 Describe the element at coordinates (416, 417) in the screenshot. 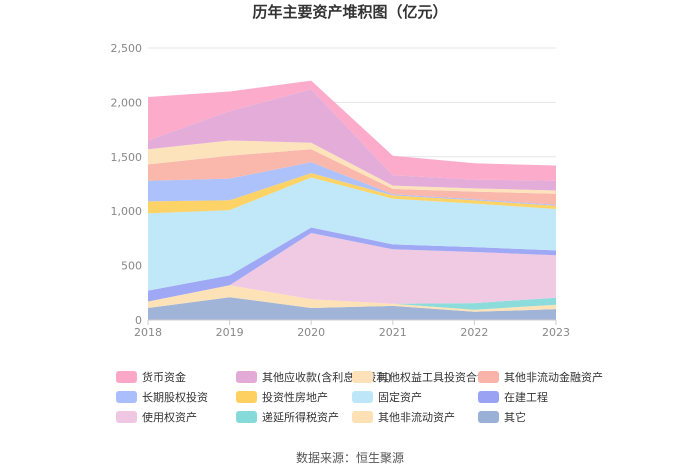

I see `legend-label: 其他非流动资产` at that location.